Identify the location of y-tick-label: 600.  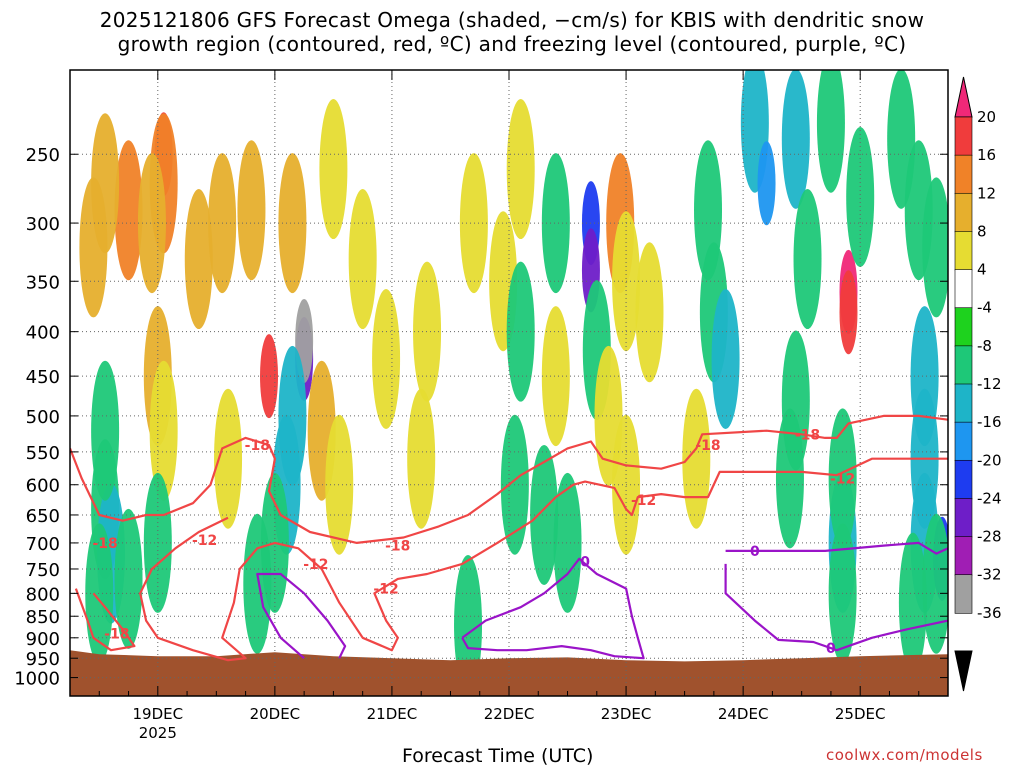
(43, 486).